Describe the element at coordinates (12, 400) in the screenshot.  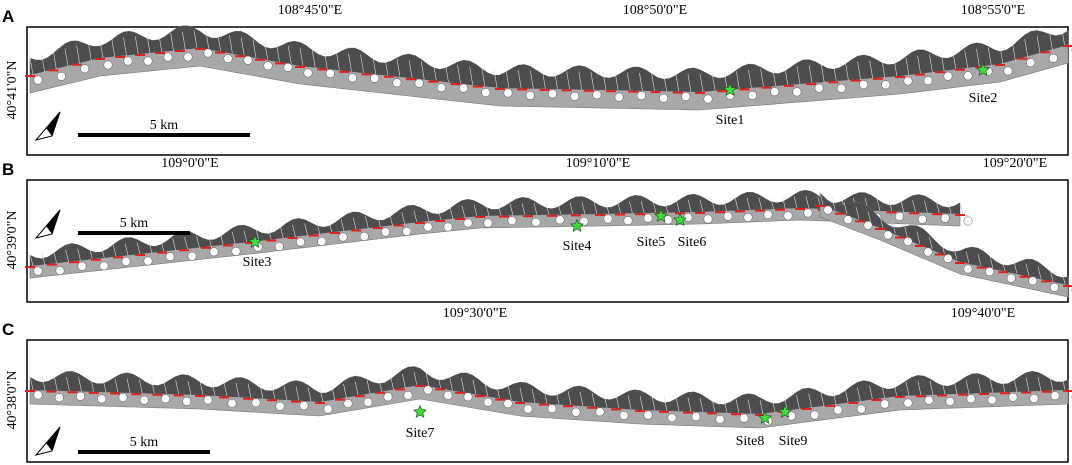
I see `latitude-label: 40°38'0"N` at that location.